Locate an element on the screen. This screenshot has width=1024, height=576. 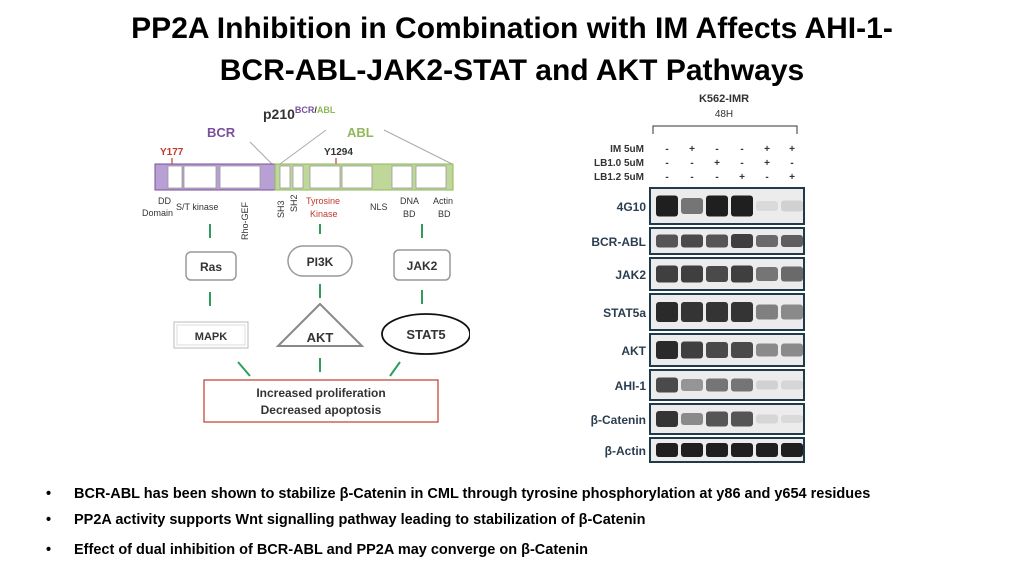
node-stat5: STAT5 is located at coordinates (425, 334).